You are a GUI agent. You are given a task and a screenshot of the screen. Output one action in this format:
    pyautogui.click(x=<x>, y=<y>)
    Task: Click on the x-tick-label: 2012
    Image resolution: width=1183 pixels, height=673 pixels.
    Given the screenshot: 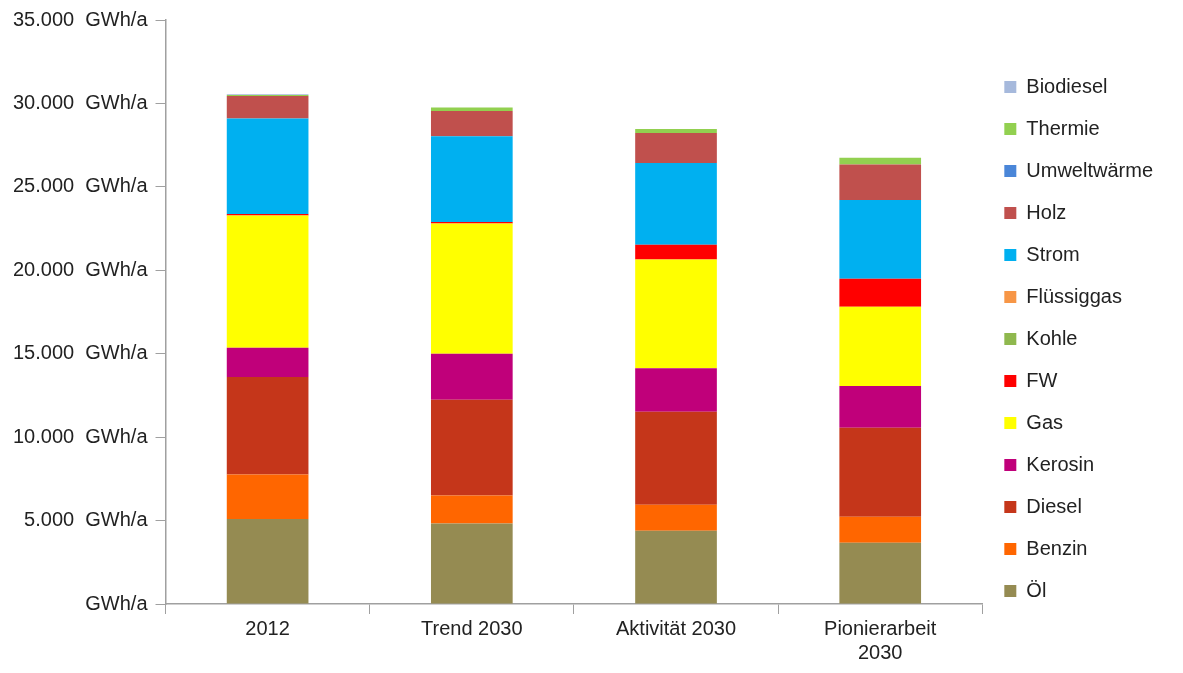 What is the action you would take?
    pyautogui.click(x=267, y=627)
    